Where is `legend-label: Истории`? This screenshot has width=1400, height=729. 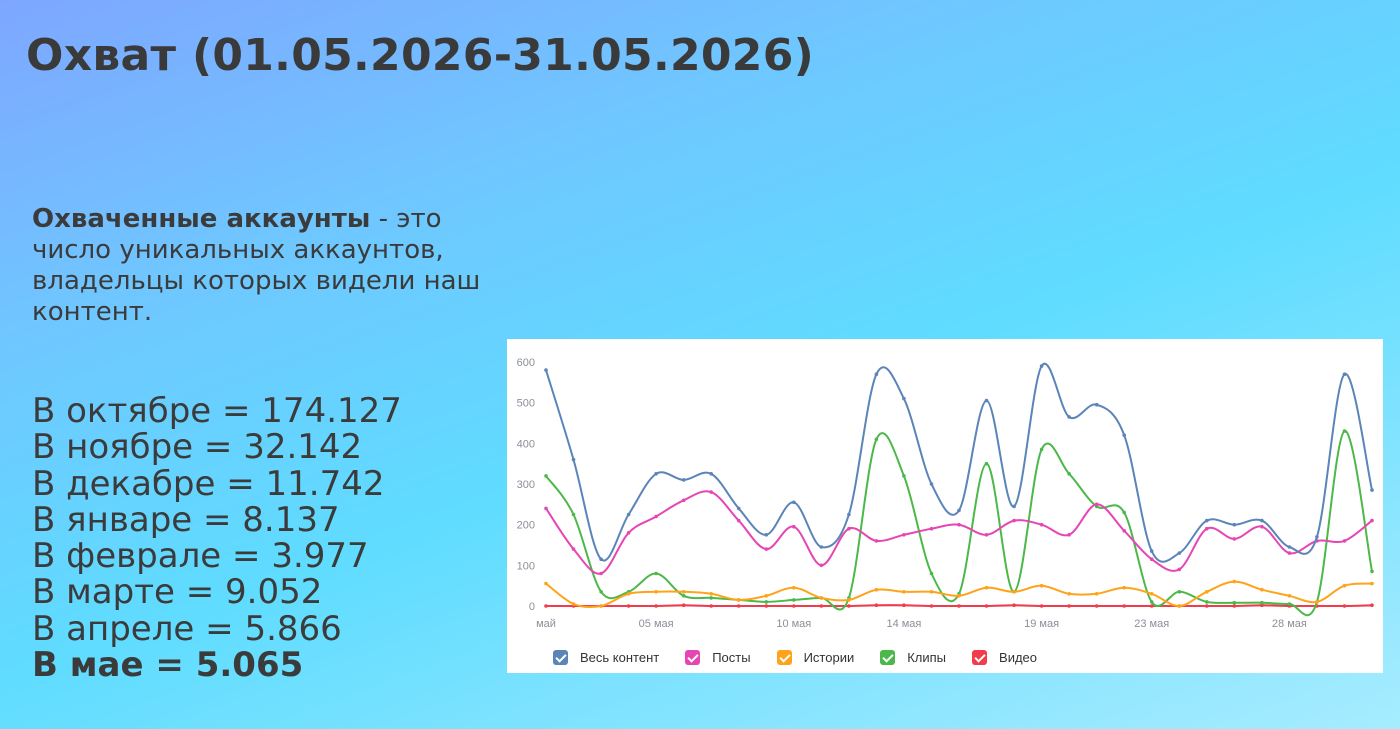
legend-label: Истории is located at coordinates (829, 657).